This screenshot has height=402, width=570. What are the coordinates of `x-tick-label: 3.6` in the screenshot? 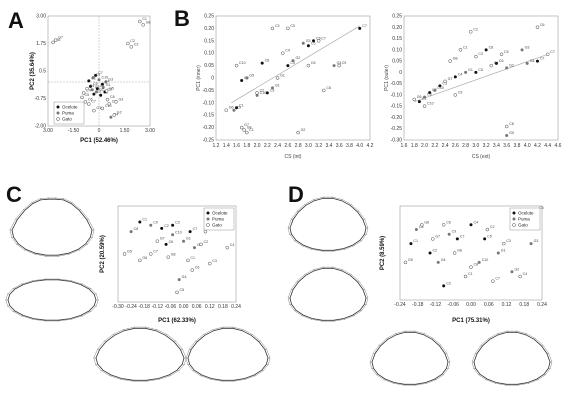 It's located at (339, 146).